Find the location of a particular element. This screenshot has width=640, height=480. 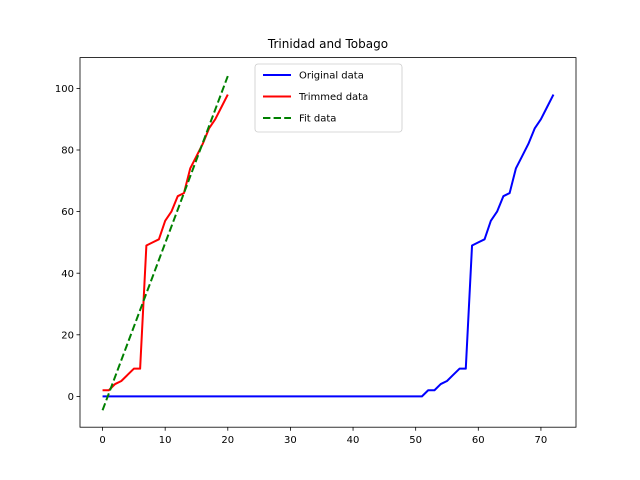

y-tick-label: 0 is located at coordinates (71, 397).